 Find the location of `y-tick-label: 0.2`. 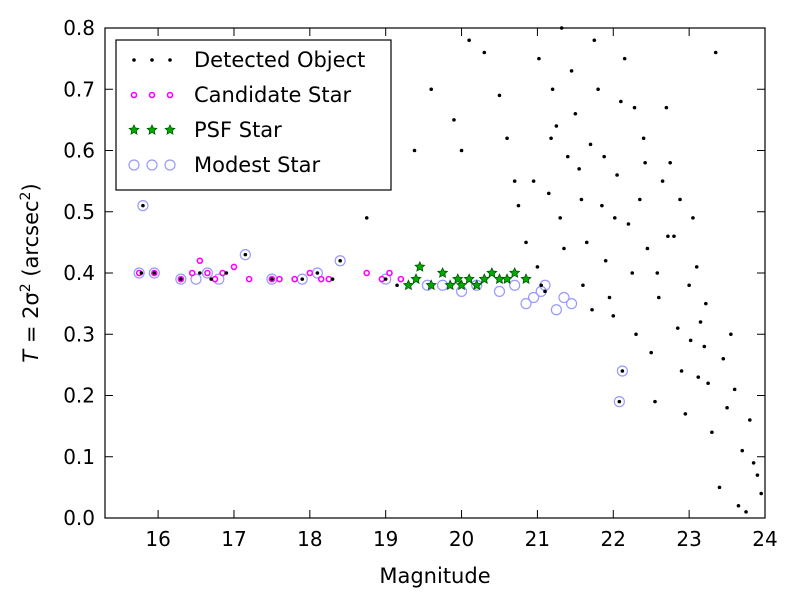

y-tick-label: 0.2 is located at coordinates (79, 396).